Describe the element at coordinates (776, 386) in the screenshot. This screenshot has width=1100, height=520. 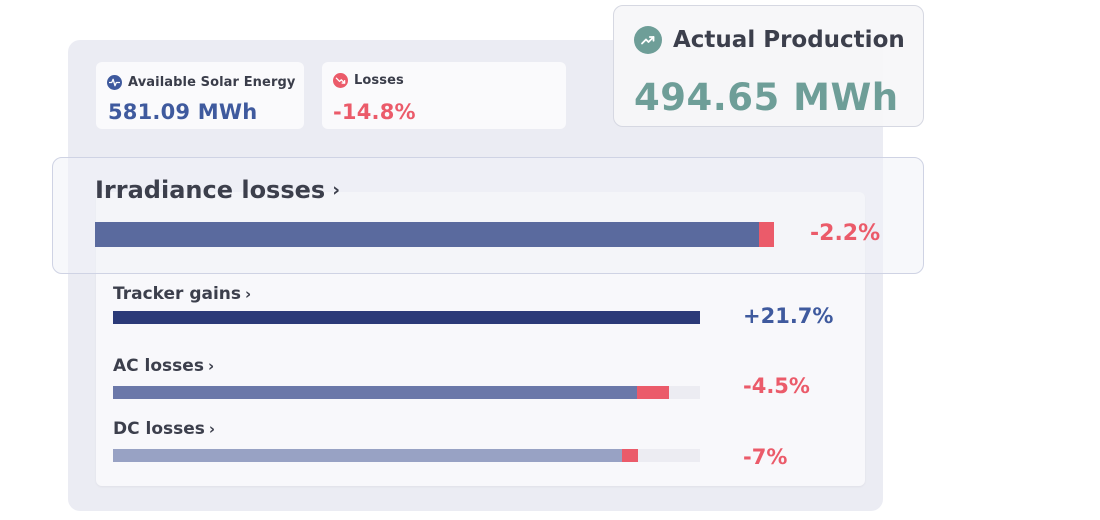
I see `ac-losses-value: -4.5%` at that location.